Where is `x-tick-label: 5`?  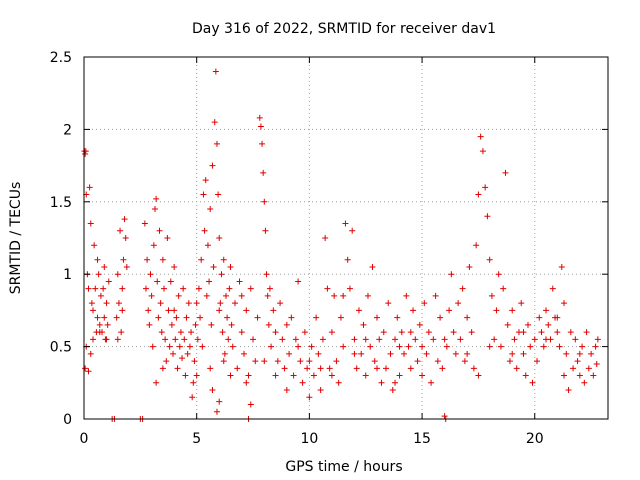
x-tick-label: 5 is located at coordinates (196, 439).